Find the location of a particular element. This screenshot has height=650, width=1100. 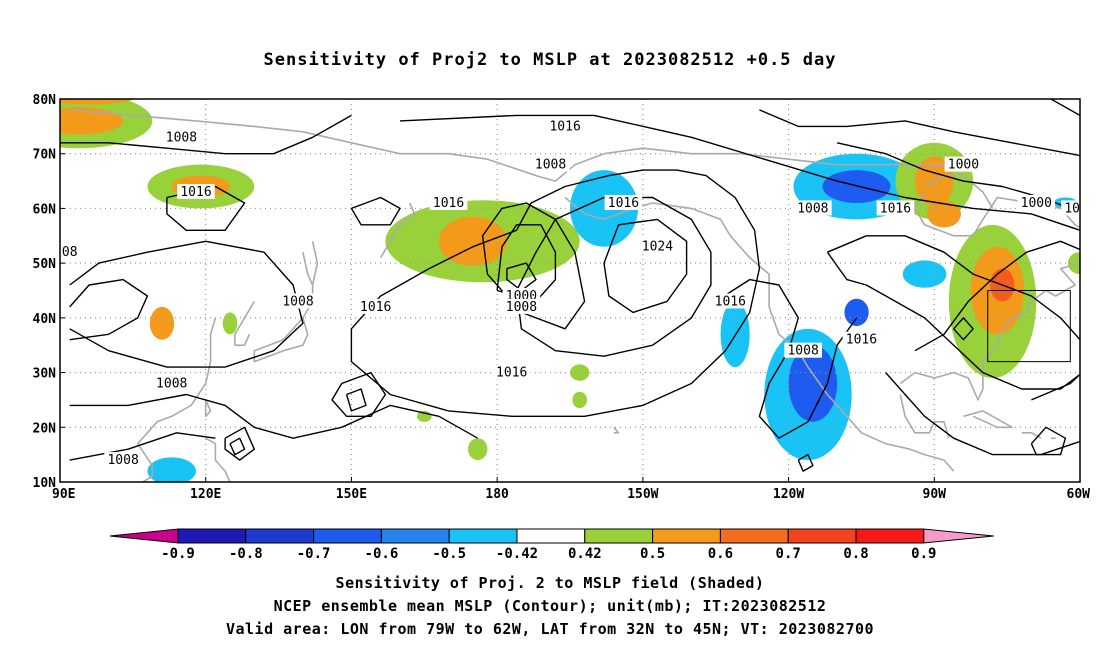

contour-label: 08 is located at coordinates (70, 252).